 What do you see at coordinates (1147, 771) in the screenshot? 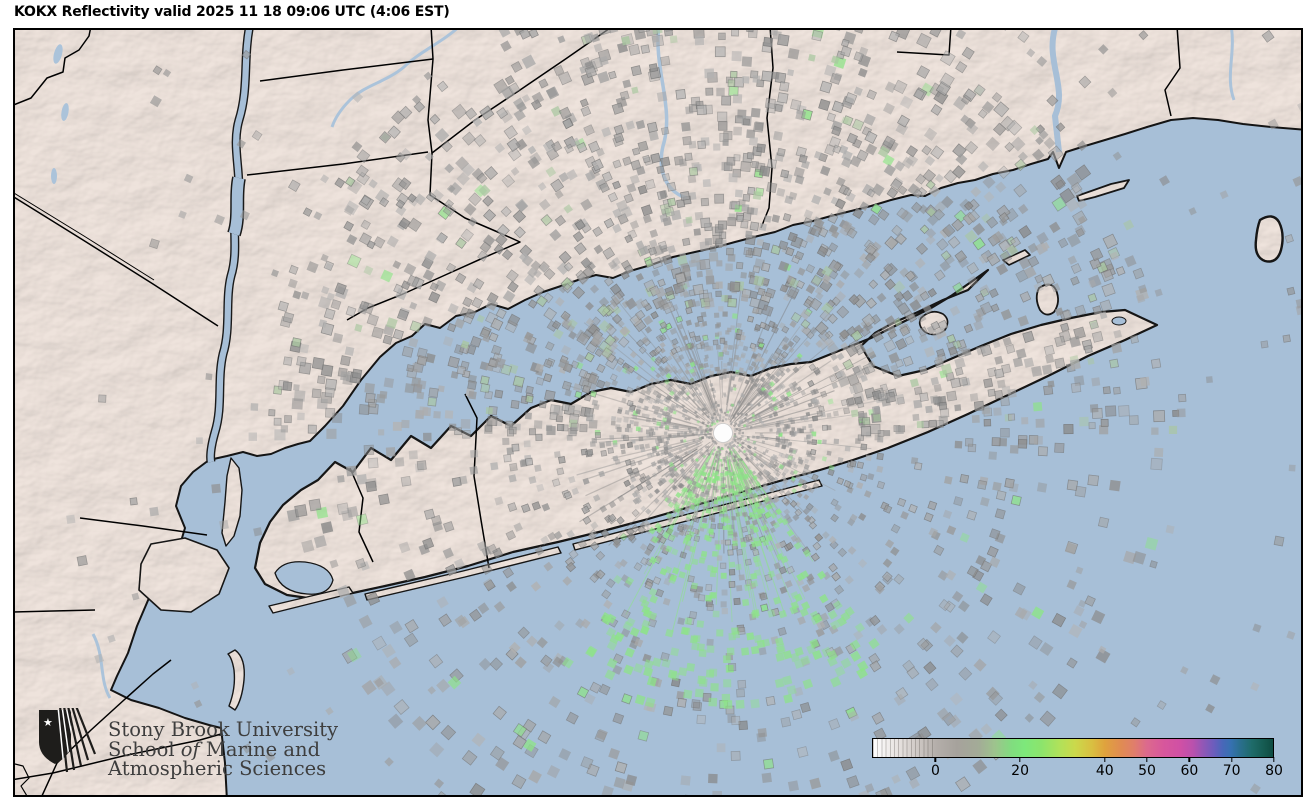
I see `colorbar-tick-label: 50` at bounding box center [1147, 771].